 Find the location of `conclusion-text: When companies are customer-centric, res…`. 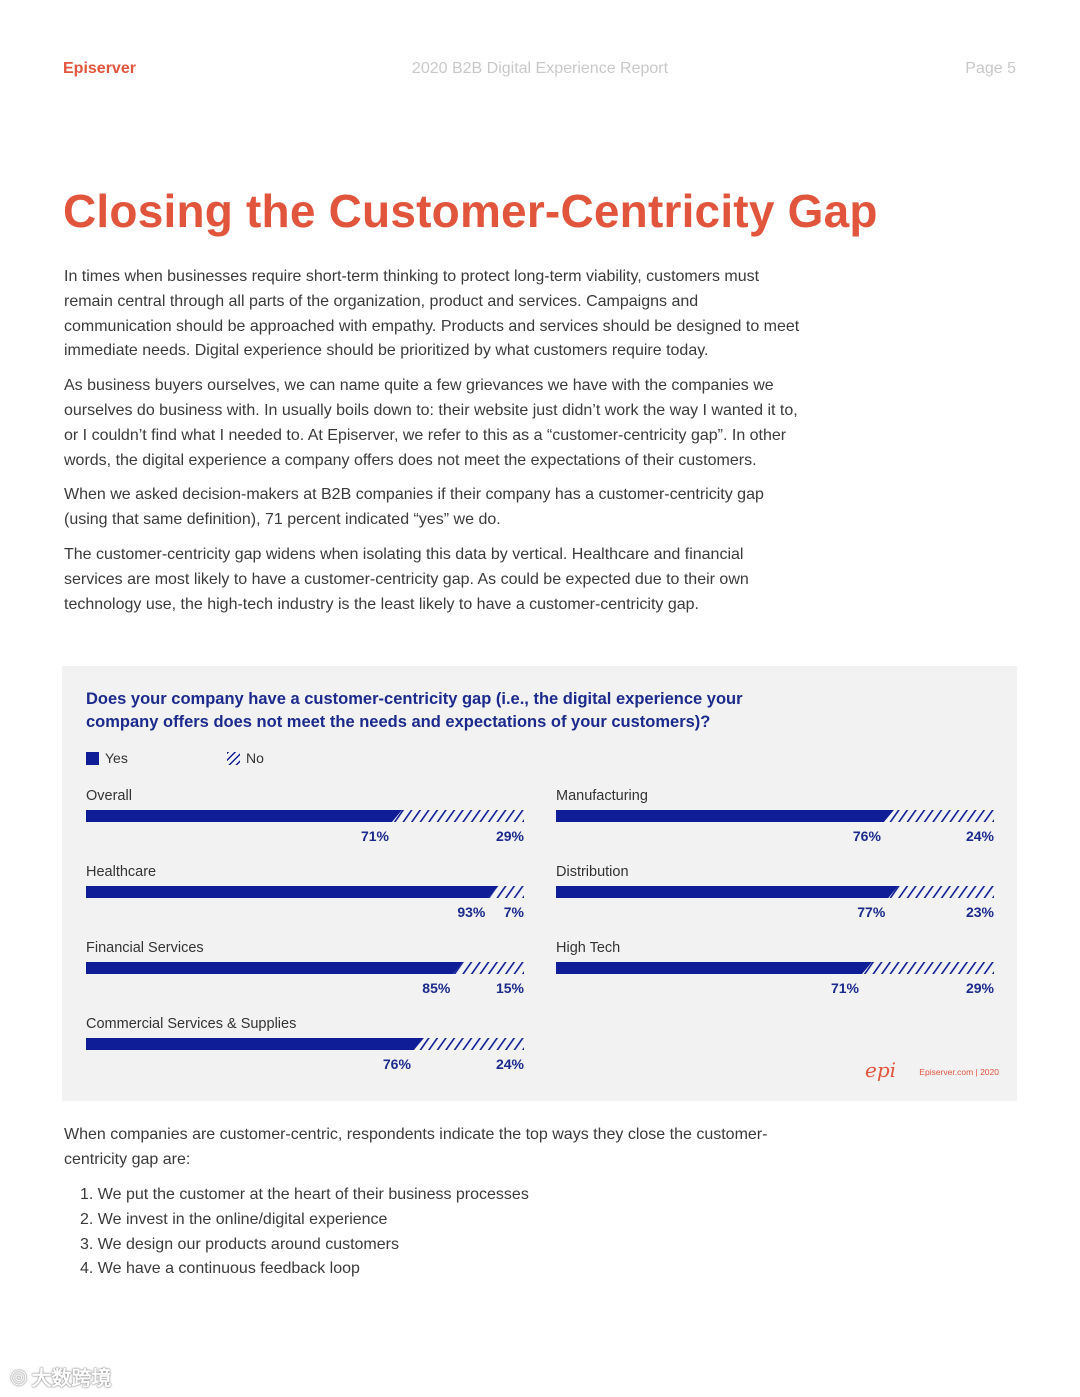

conclusion-text: When companies are customer-centric, res… is located at coordinates (416, 1147).